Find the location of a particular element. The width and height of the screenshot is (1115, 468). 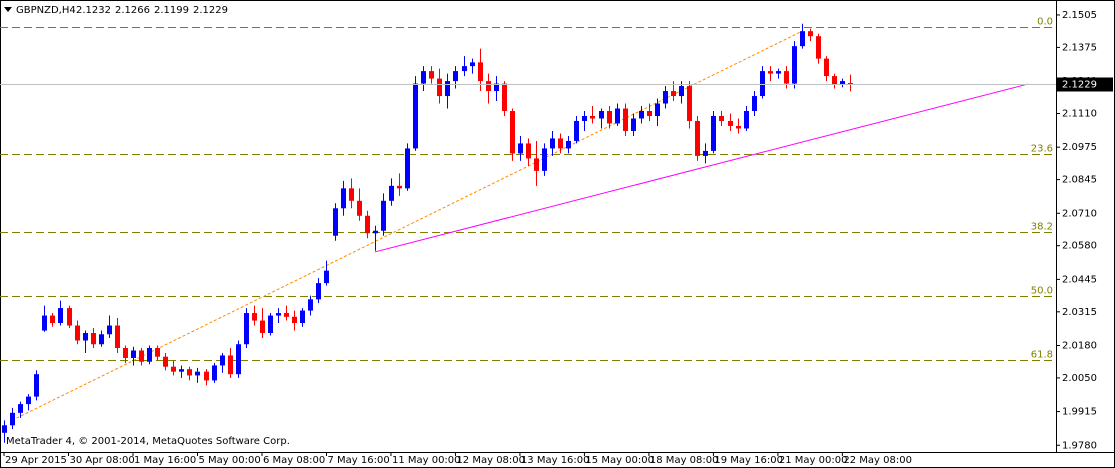

y-tick-label: 2.0315 is located at coordinates (1079, 312).